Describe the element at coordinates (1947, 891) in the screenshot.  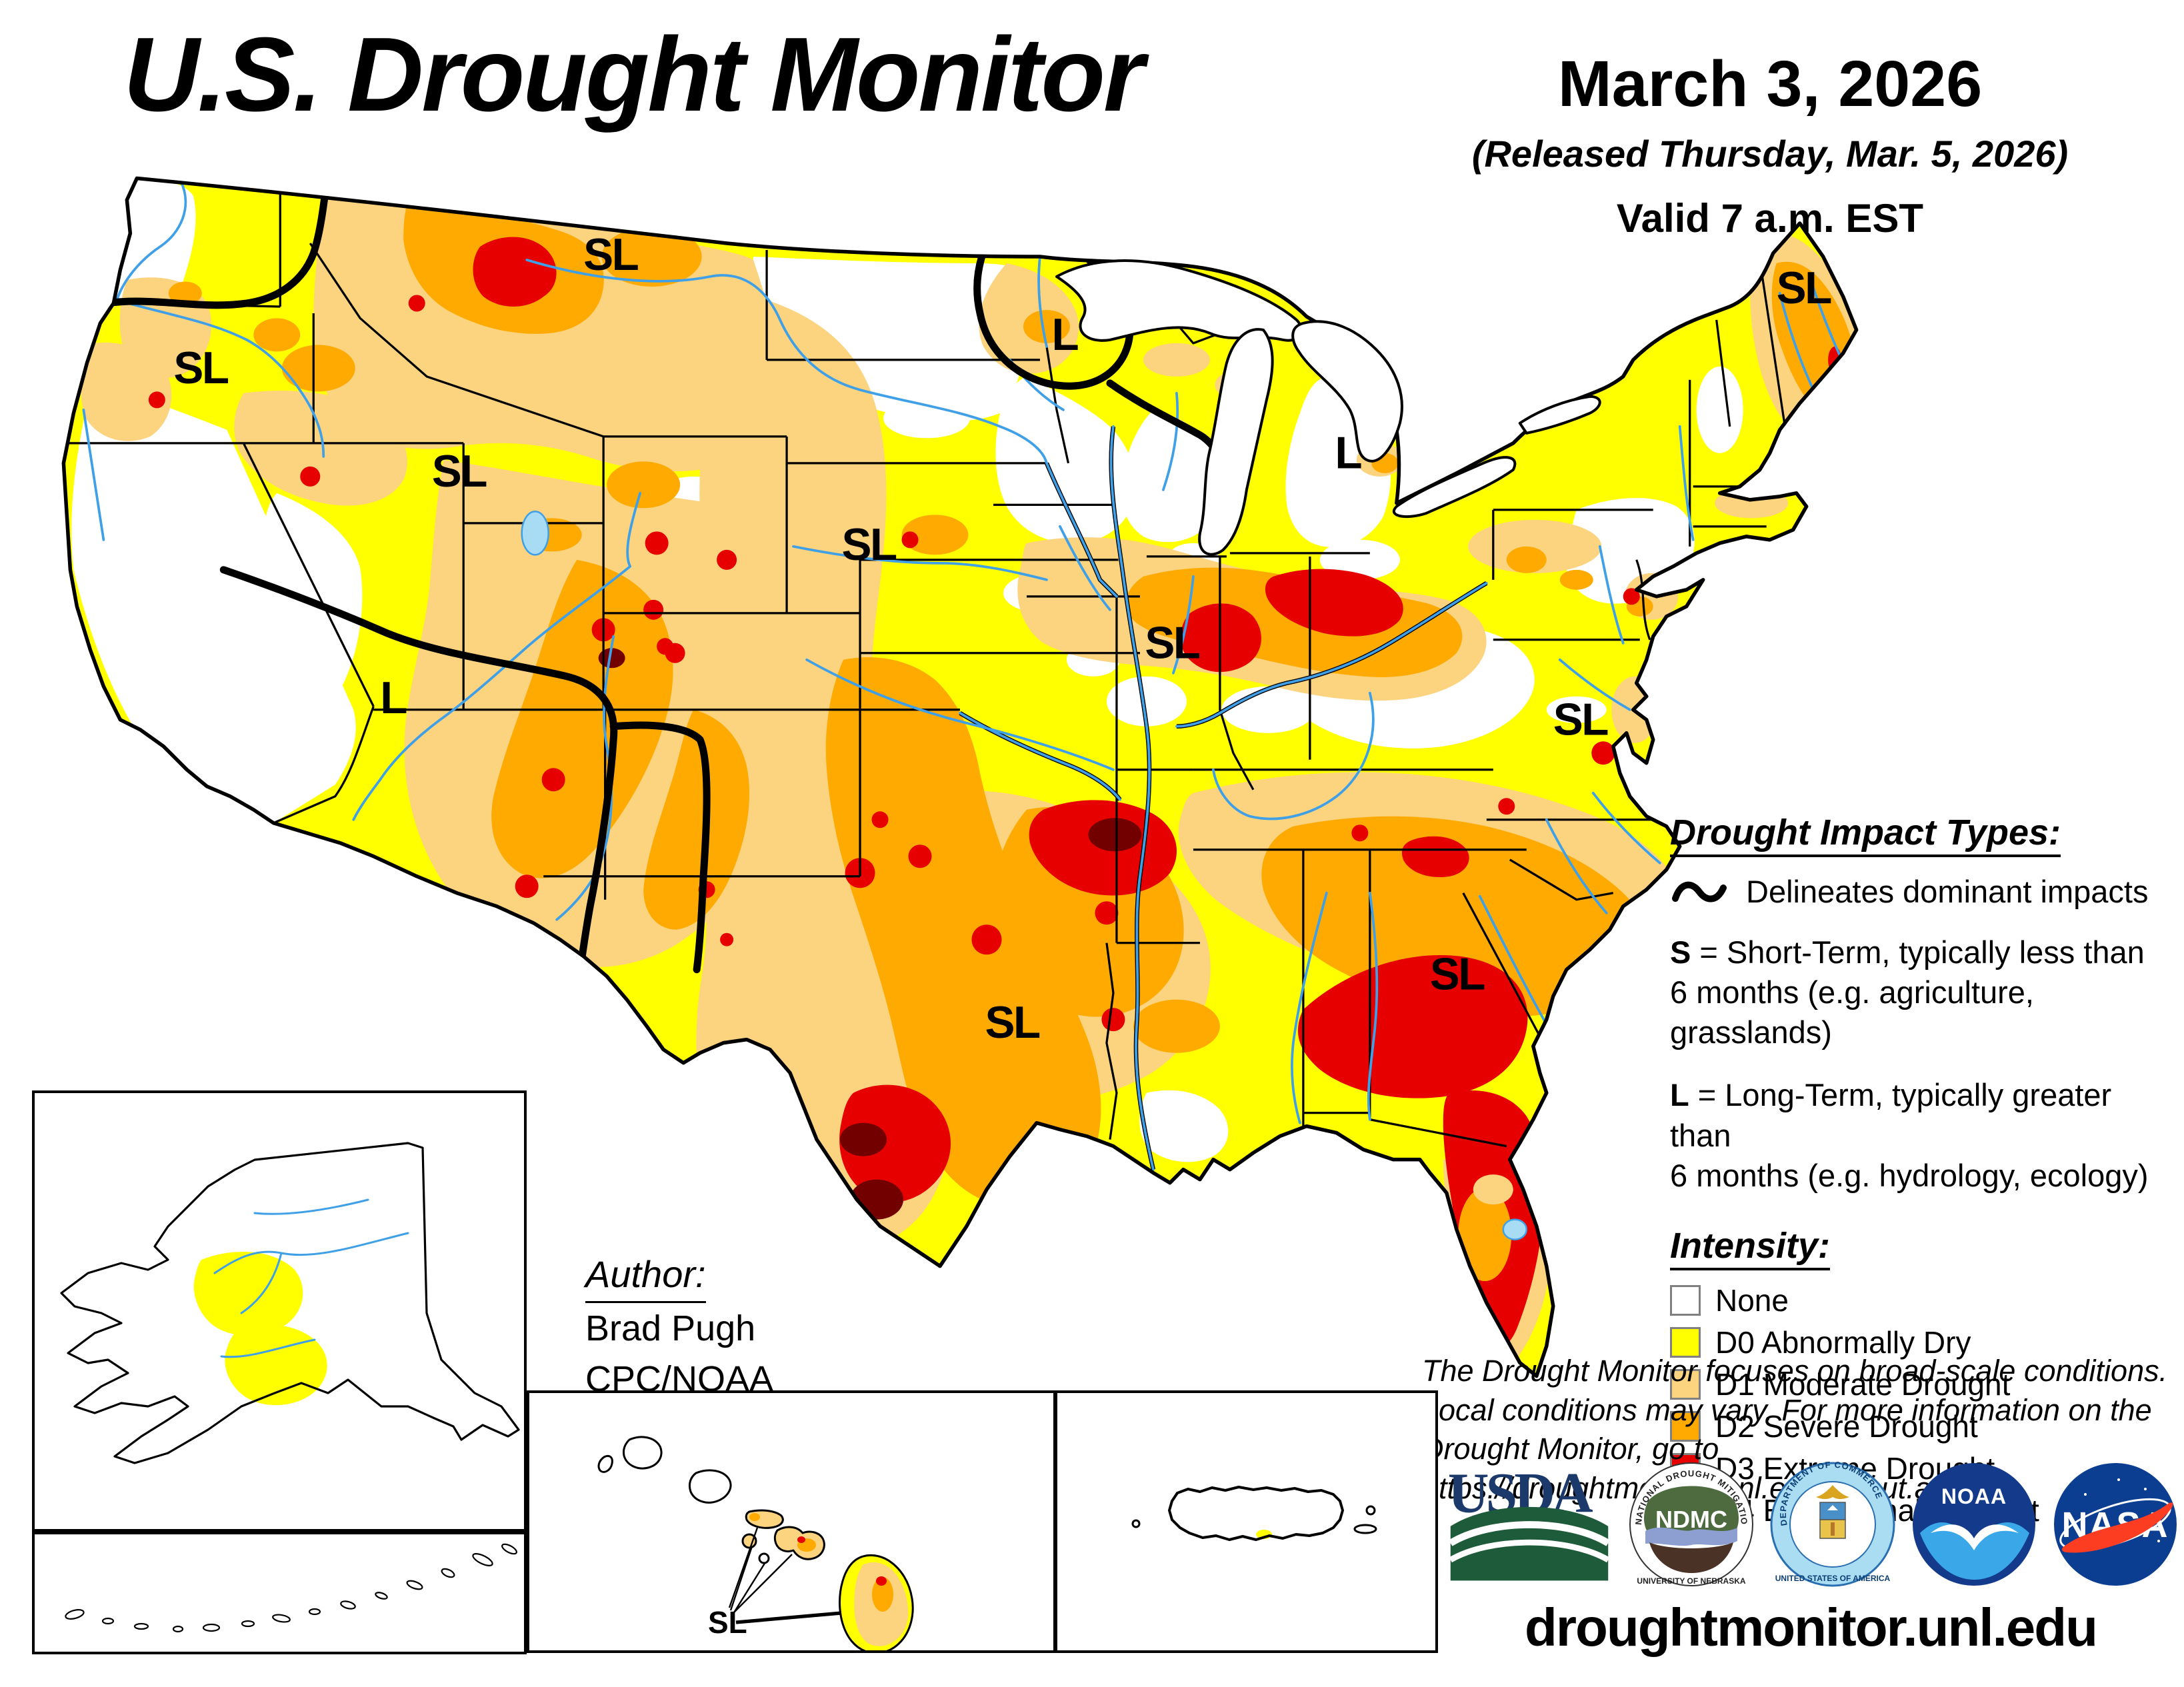
I see `delineates-label: Delineates dominant impacts` at that location.